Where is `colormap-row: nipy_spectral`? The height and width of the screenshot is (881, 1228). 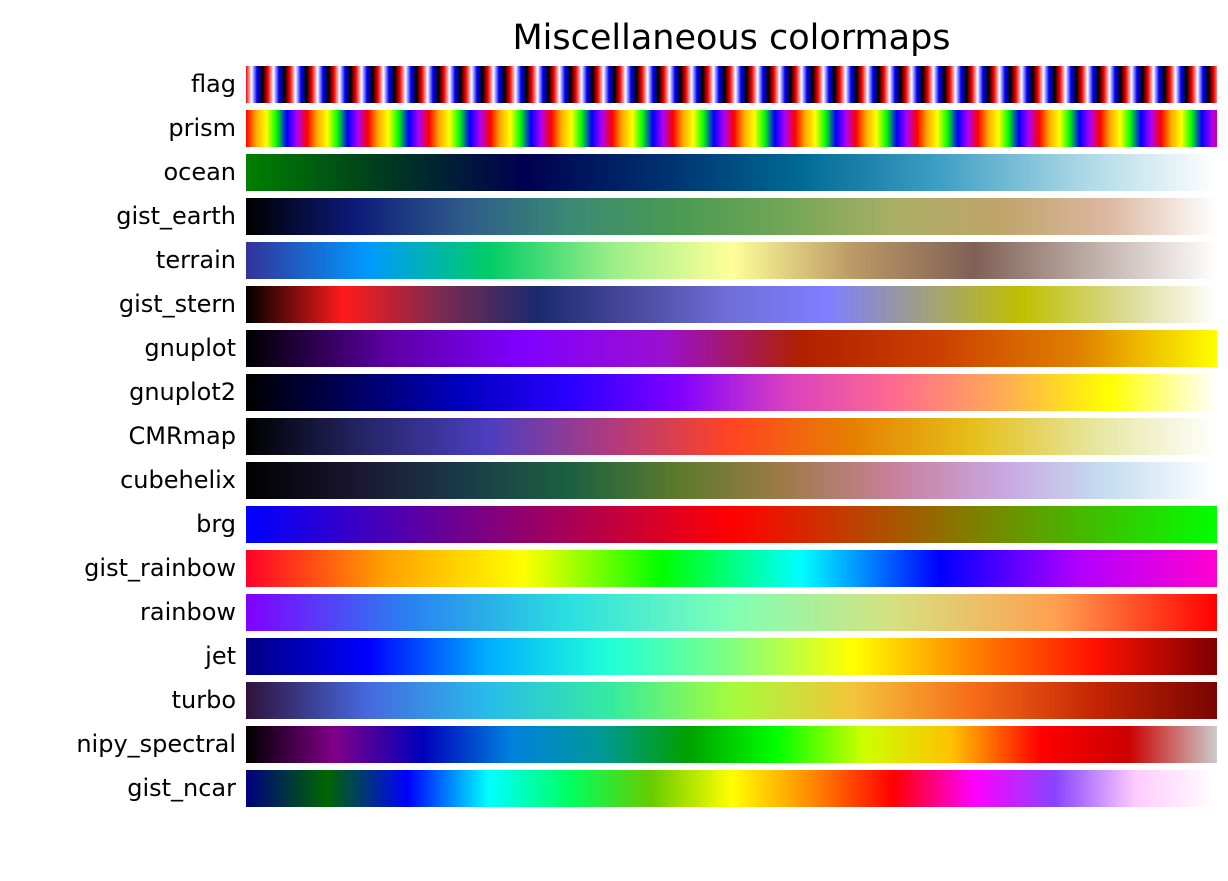
colormap-row: nipy_spectral is located at coordinates (614, 744).